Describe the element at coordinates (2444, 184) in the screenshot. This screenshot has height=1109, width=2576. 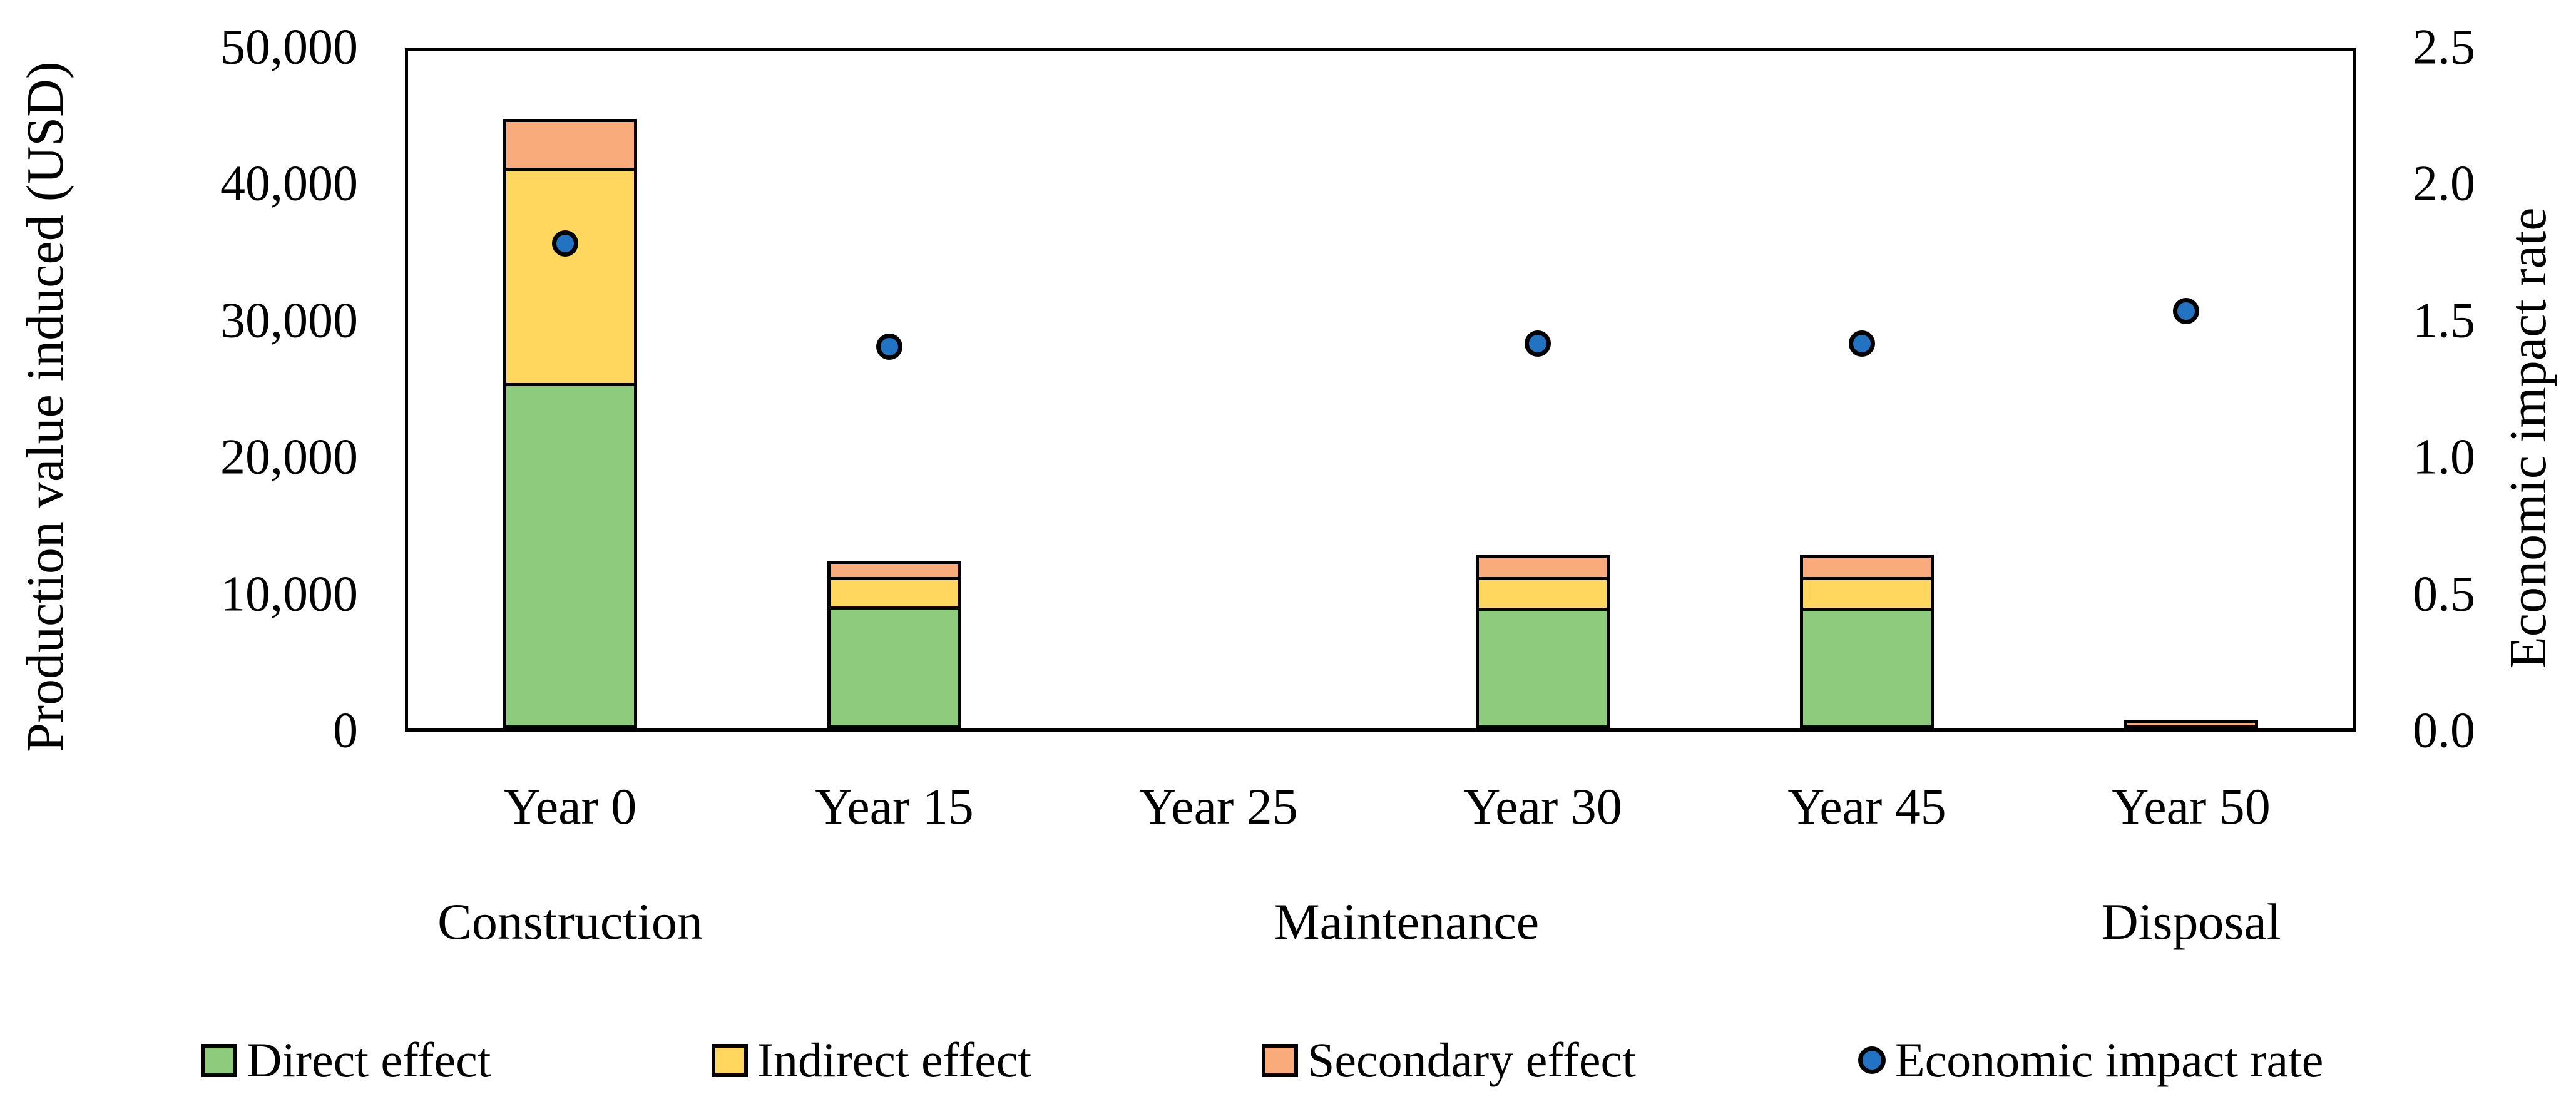
I see `right-y-tick-label: 2.0` at that location.